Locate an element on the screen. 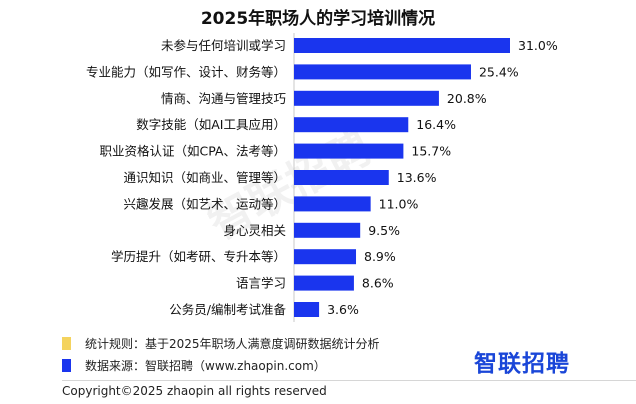 Image resolution: width=636 pixels, height=404 pixels. value-label: 25.4% is located at coordinates (499, 71).